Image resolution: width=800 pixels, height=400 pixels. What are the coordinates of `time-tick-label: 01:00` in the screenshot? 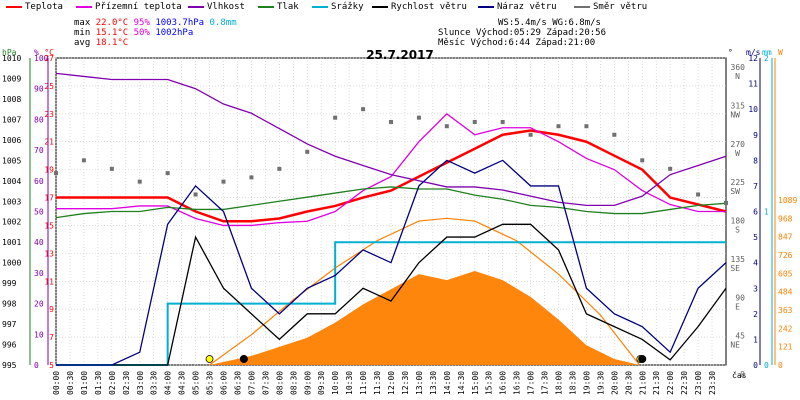 It's located at (84, 383).